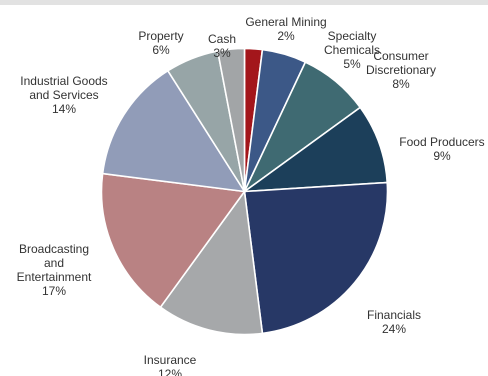  I want to click on pie-label-text: Industrial Goods, so click(63, 81).